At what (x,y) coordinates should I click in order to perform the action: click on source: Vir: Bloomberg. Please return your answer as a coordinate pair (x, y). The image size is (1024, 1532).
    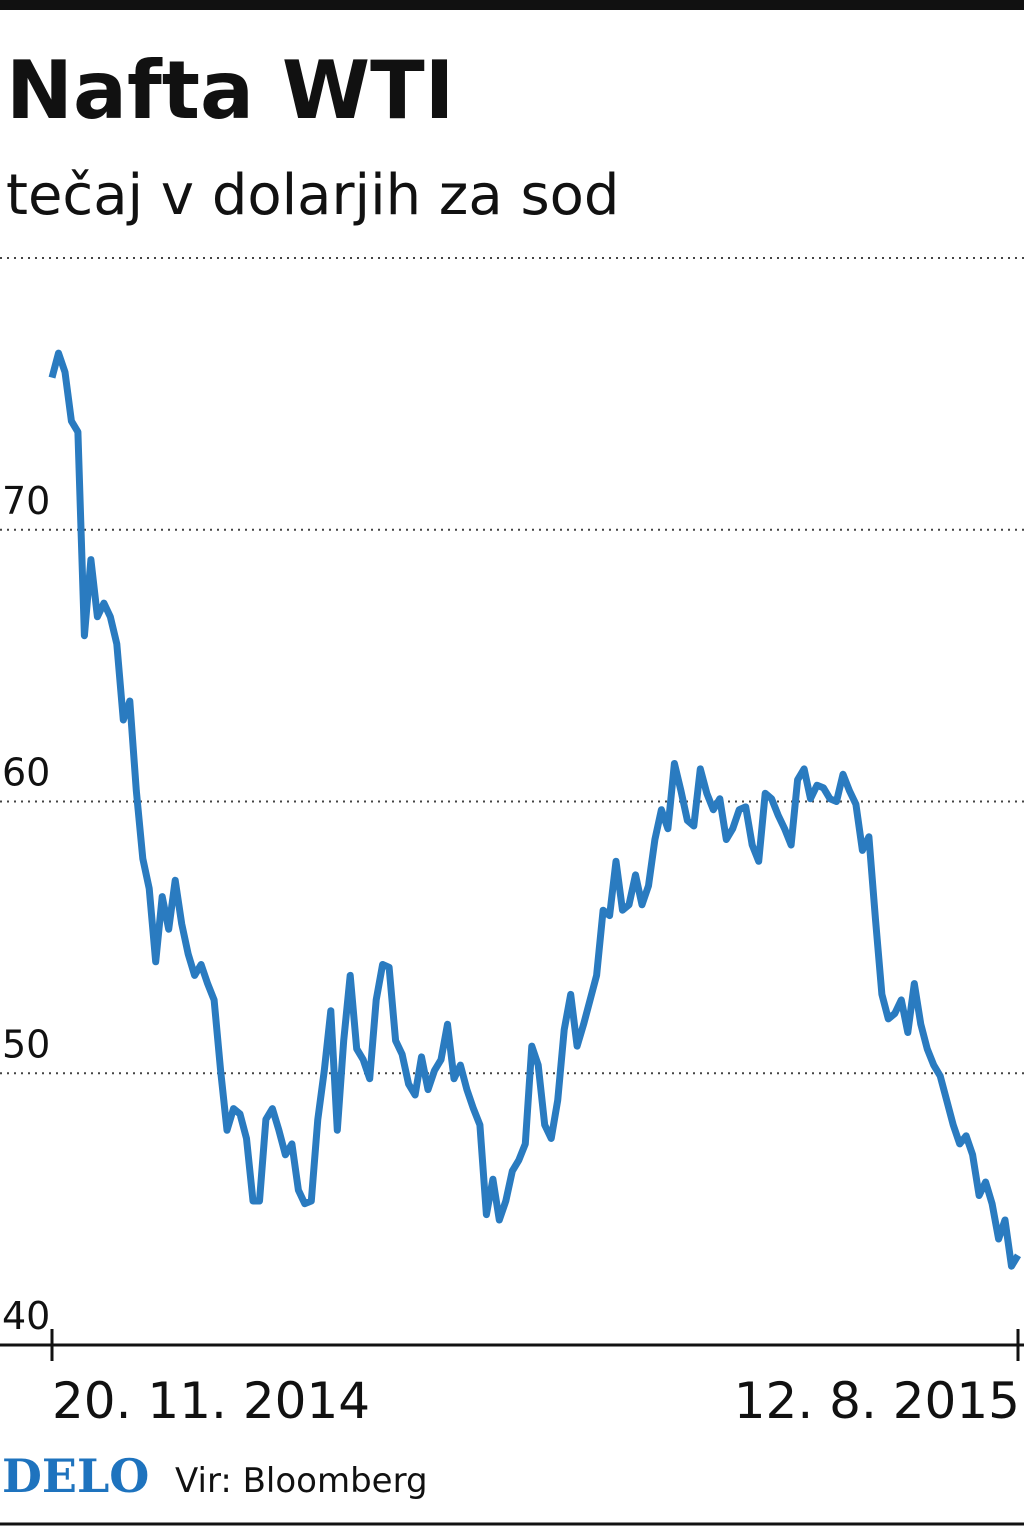
    Looking at the image, I should click on (301, 1481).